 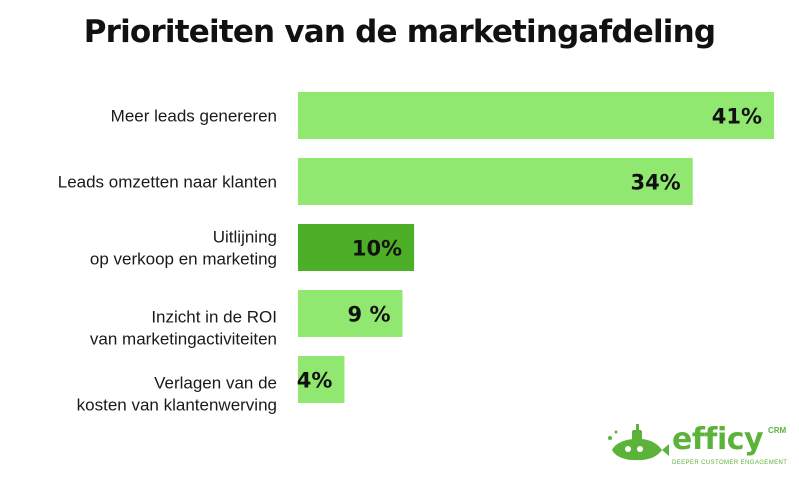 What do you see at coordinates (214, 317) in the screenshot?
I see `category-label: Inzicht in de ROI` at bounding box center [214, 317].